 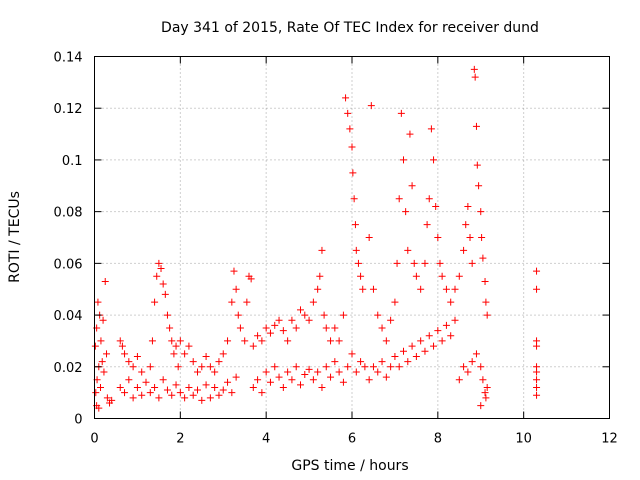 What do you see at coordinates (68, 368) in the screenshot?
I see `y-tick-label: 0.02` at bounding box center [68, 368].